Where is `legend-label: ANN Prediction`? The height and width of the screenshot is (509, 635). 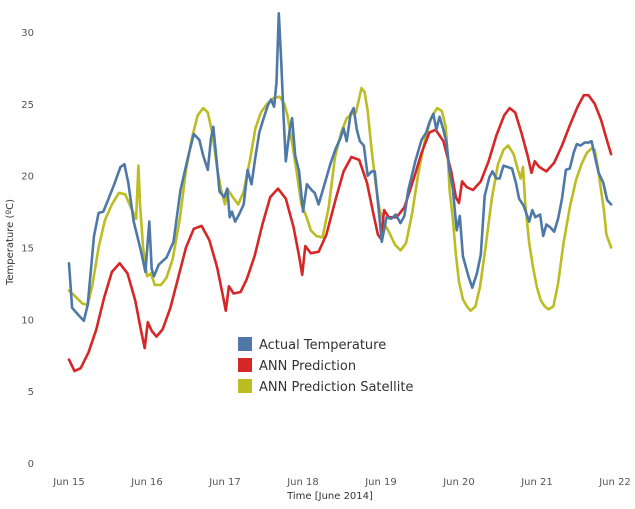
legend-label: ANN Prediction is located at coordinates (307, 366).